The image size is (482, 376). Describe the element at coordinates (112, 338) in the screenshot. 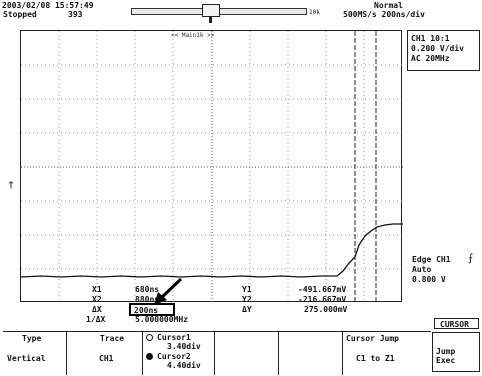

I see `trace-label: Trace` at that location.